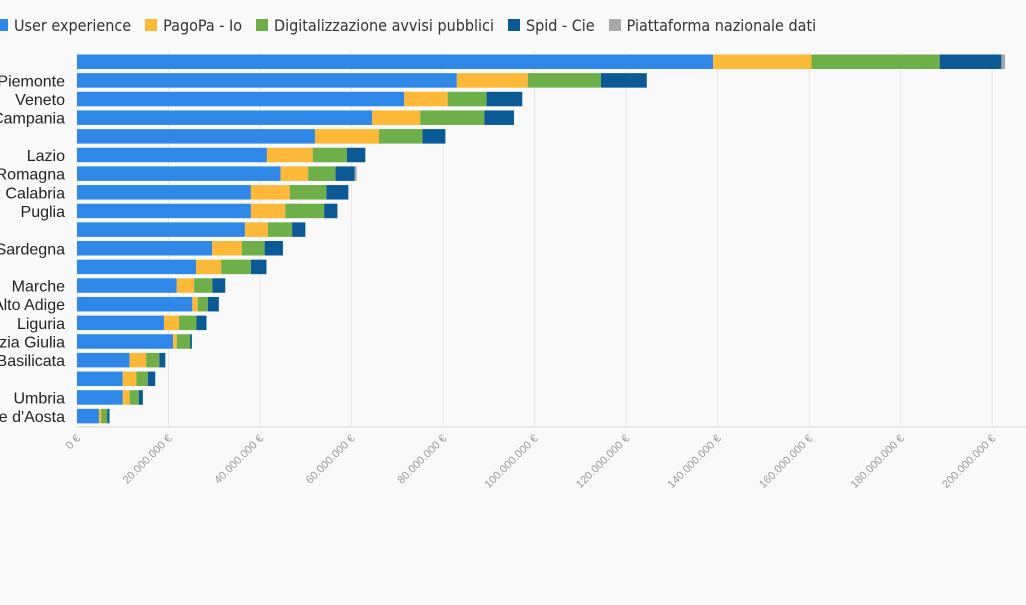  What do you see at coordinates (65, 25) in the screenshot?
I see `legend-item-0: User experience` at bounding box center [65, 25].